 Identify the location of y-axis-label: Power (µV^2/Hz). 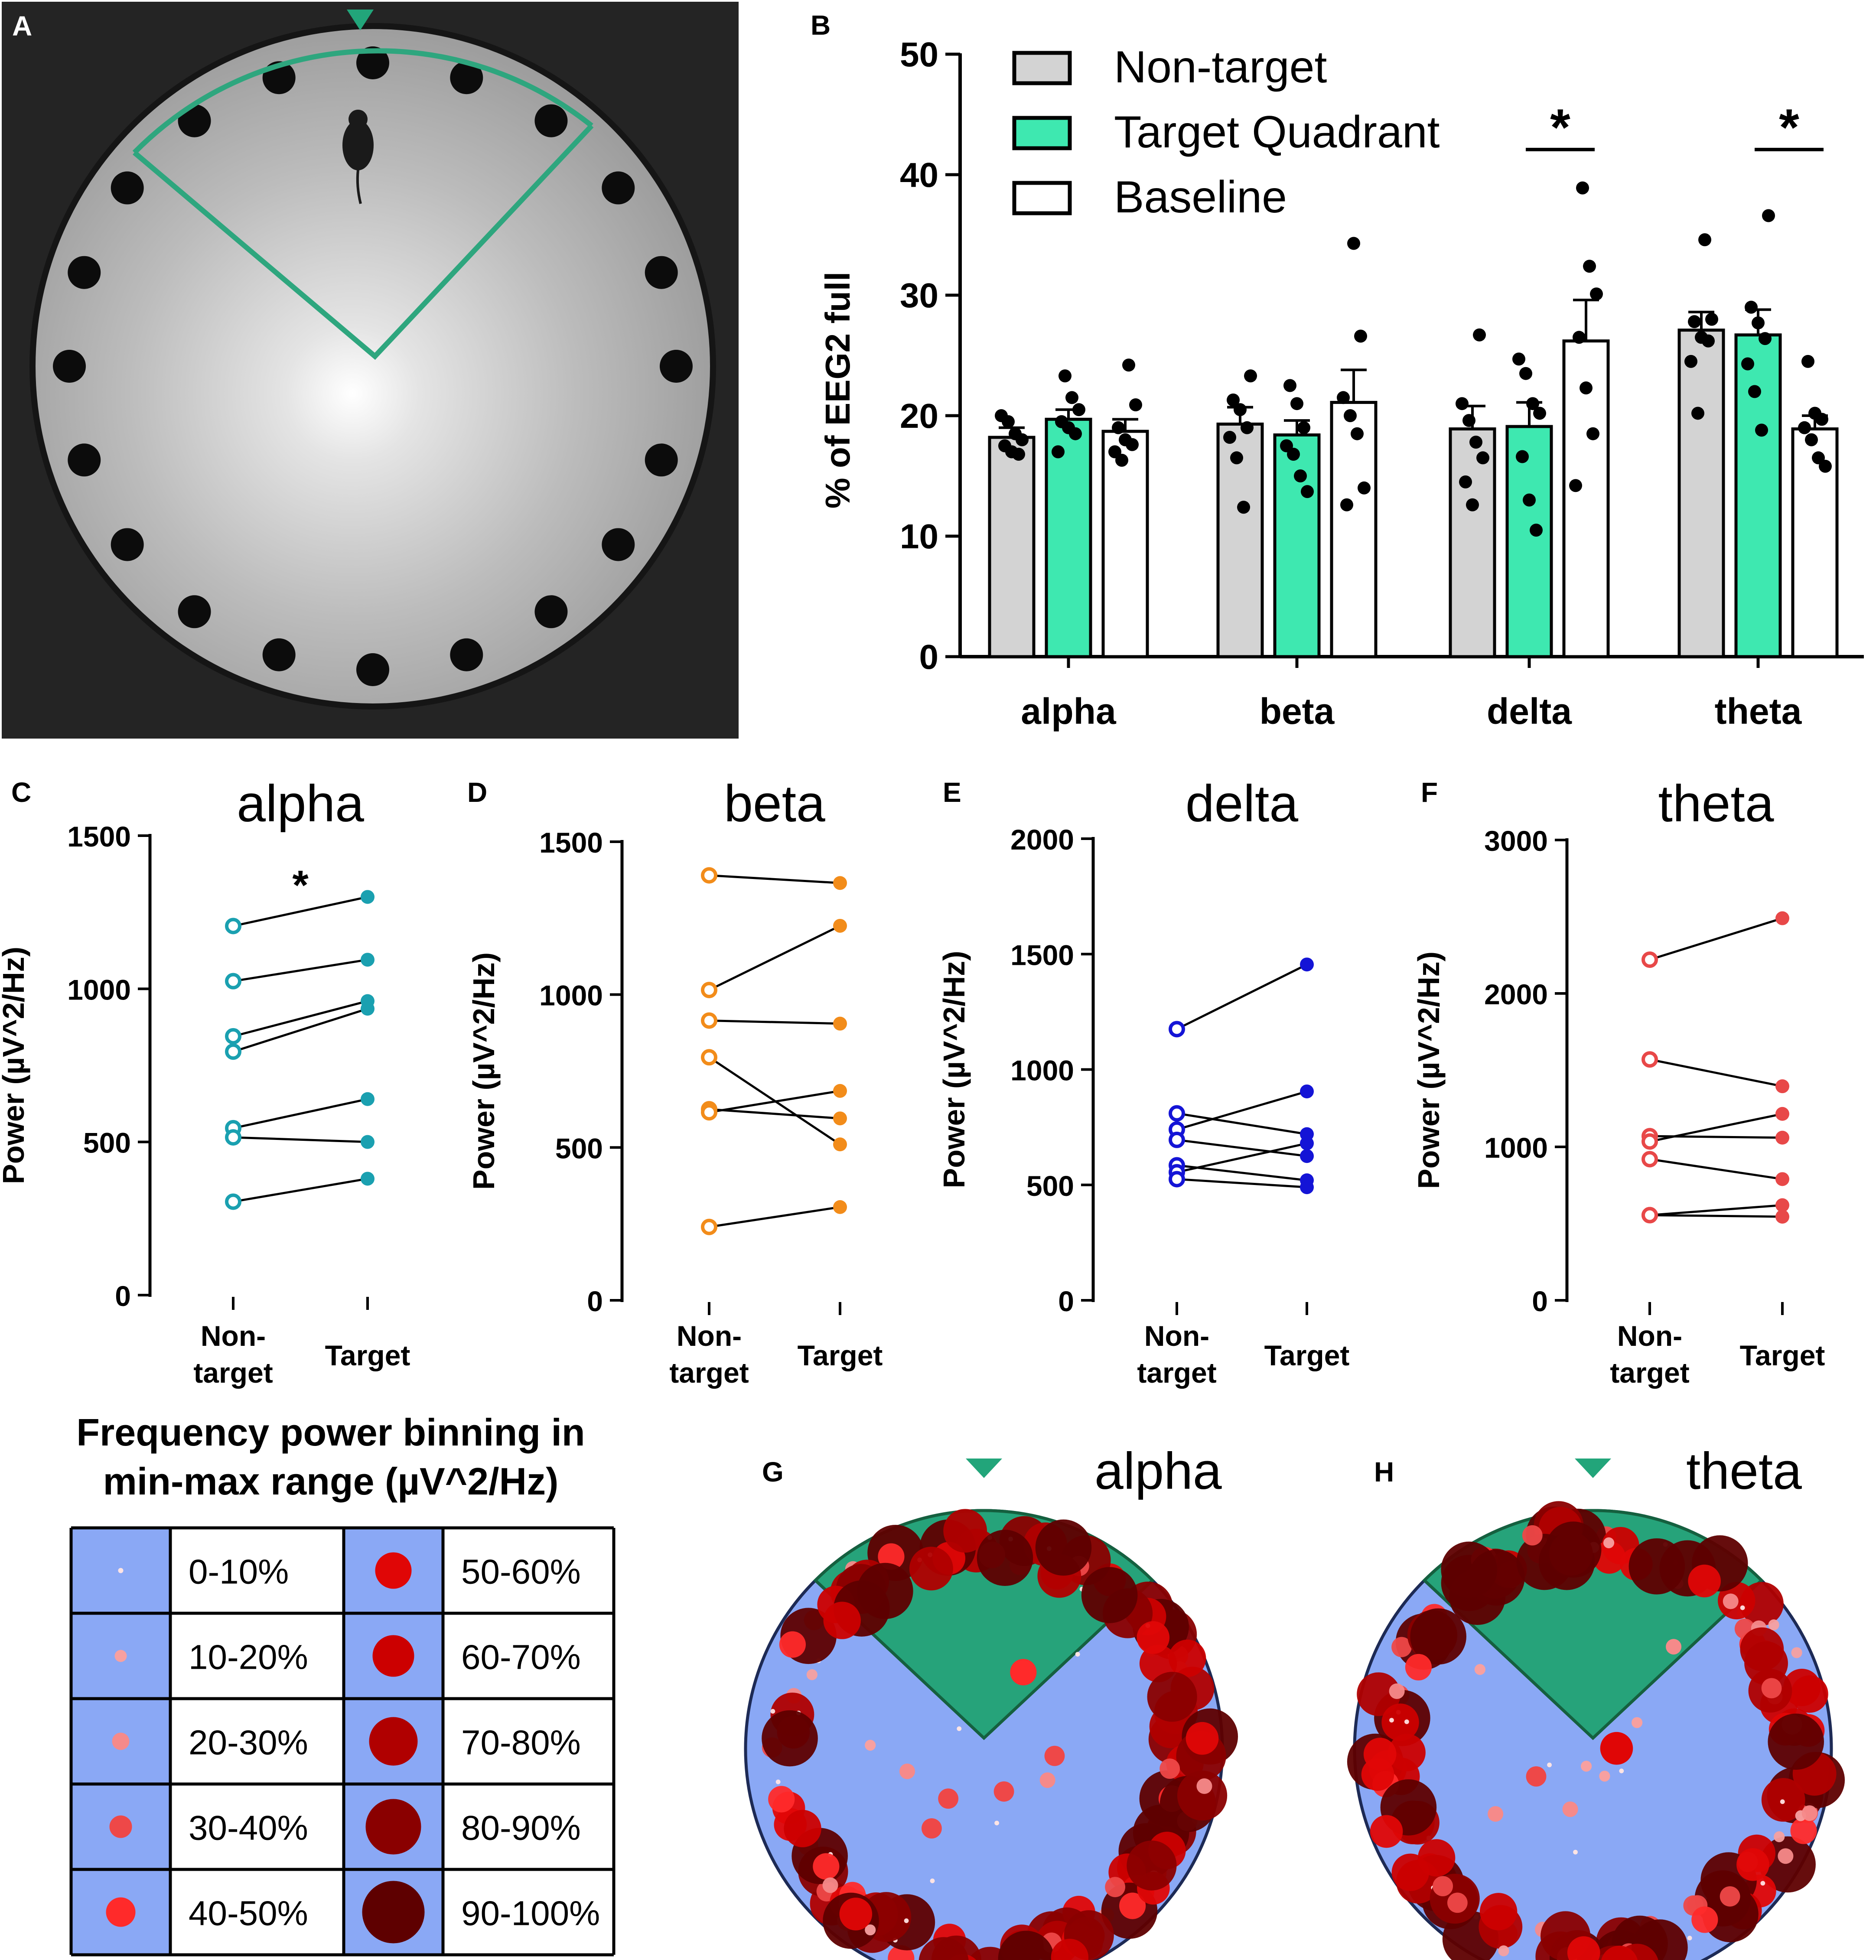
(15, 1065).